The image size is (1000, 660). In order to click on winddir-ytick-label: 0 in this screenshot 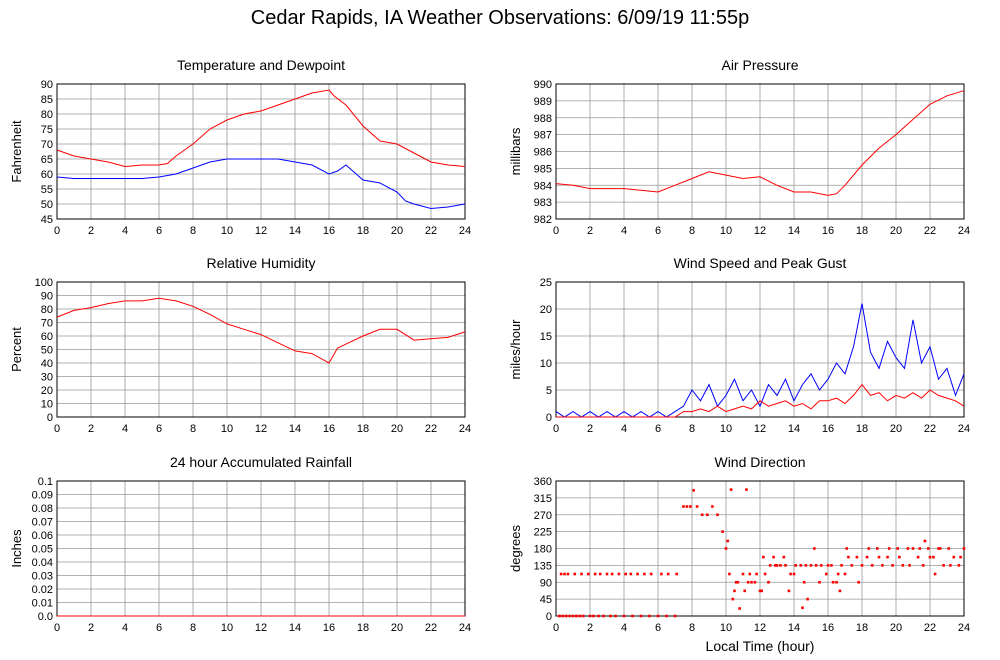, I will do `click(549, 617)`.